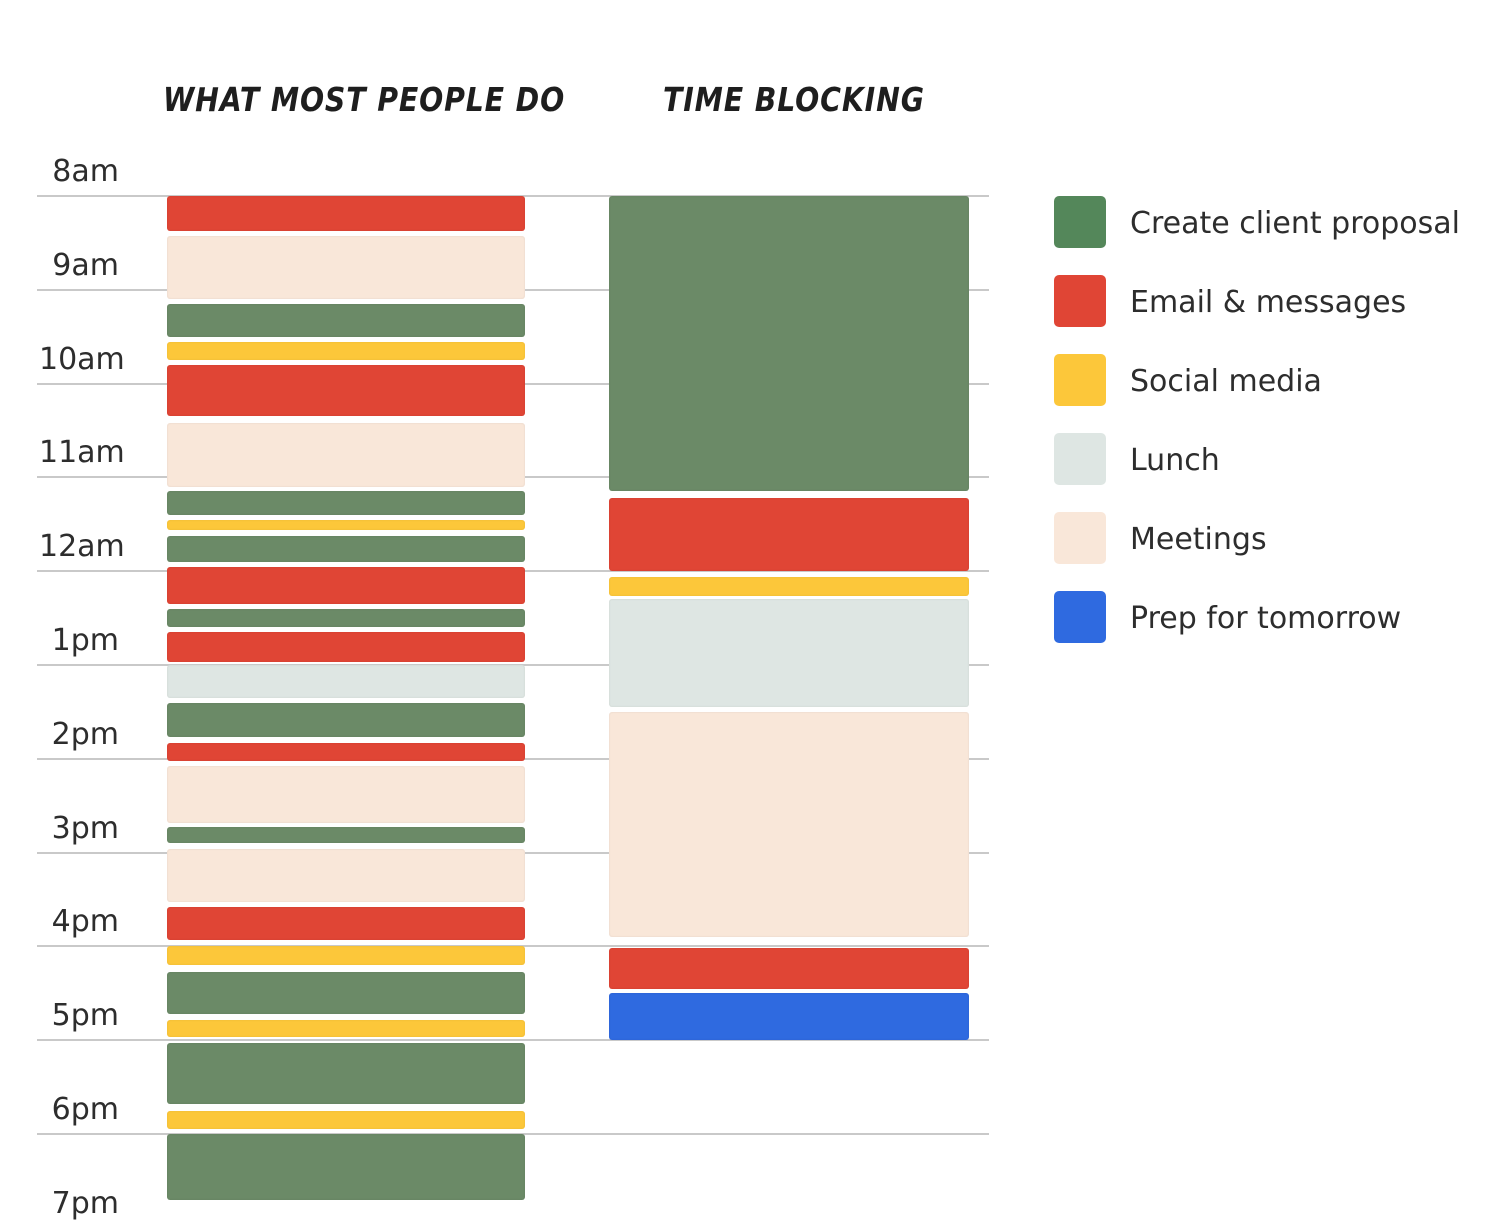 The height and width of the screenshot is (1221, 1501). What do you see at coordinates (789, 1017) in the screenshot?
I see `time-blocked-block-prep` at bounding box center [789, 1017].